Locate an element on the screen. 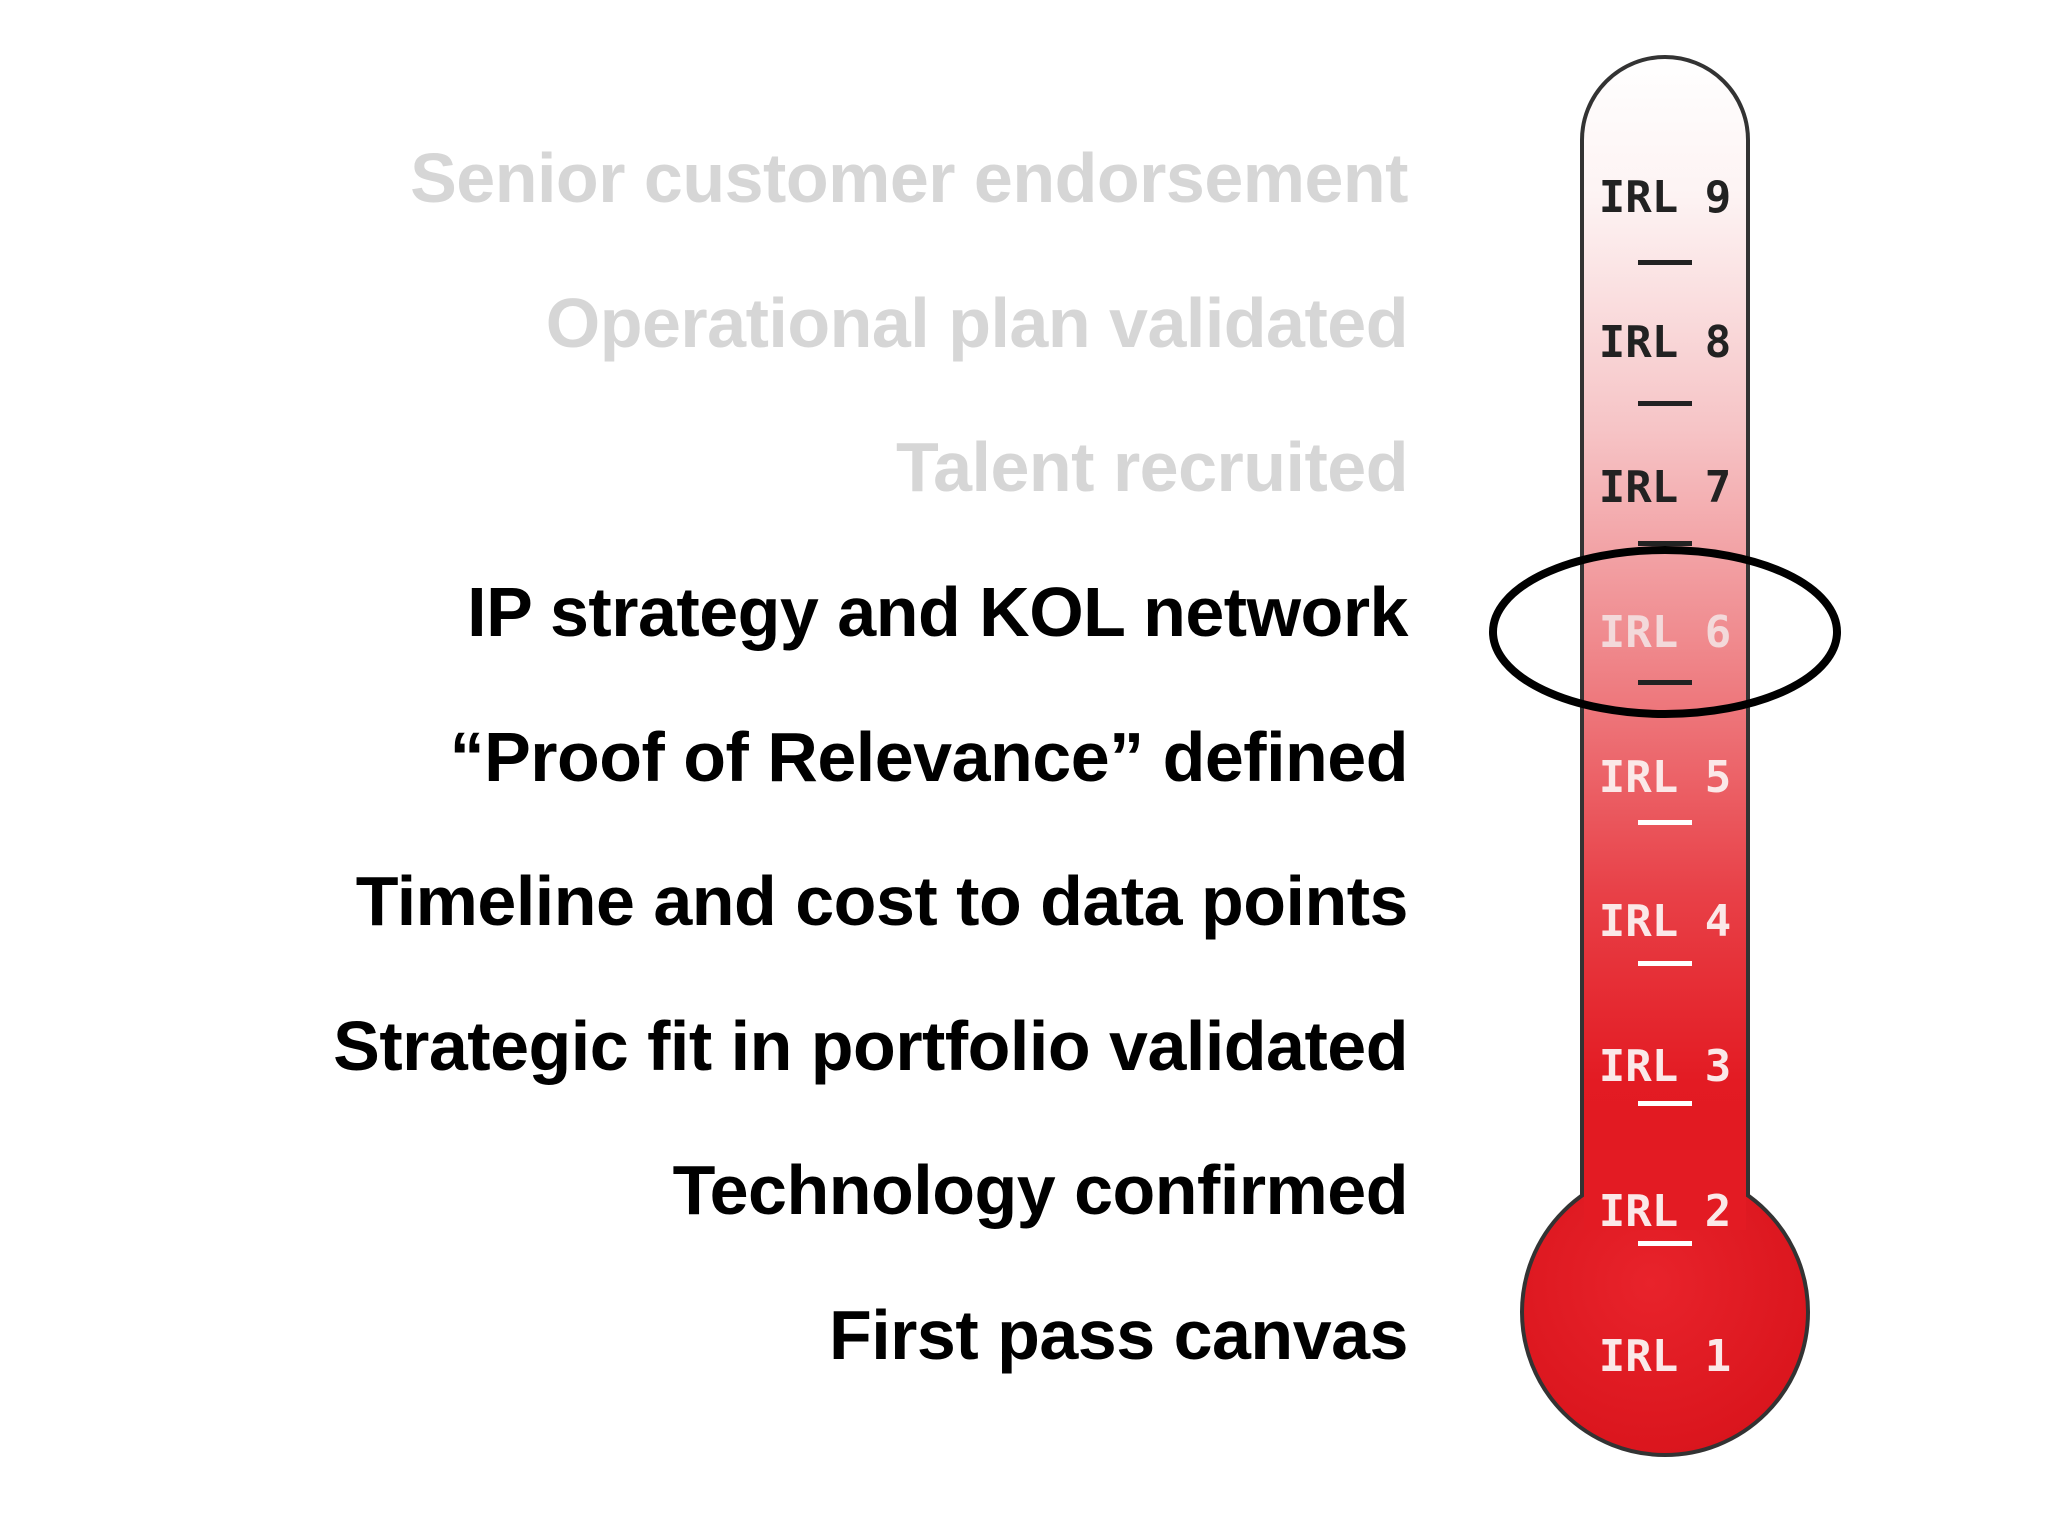 The image size is (2048, 1536). milestone-talent-recruited: Talent recruited is located at coordinates (1152, 467).